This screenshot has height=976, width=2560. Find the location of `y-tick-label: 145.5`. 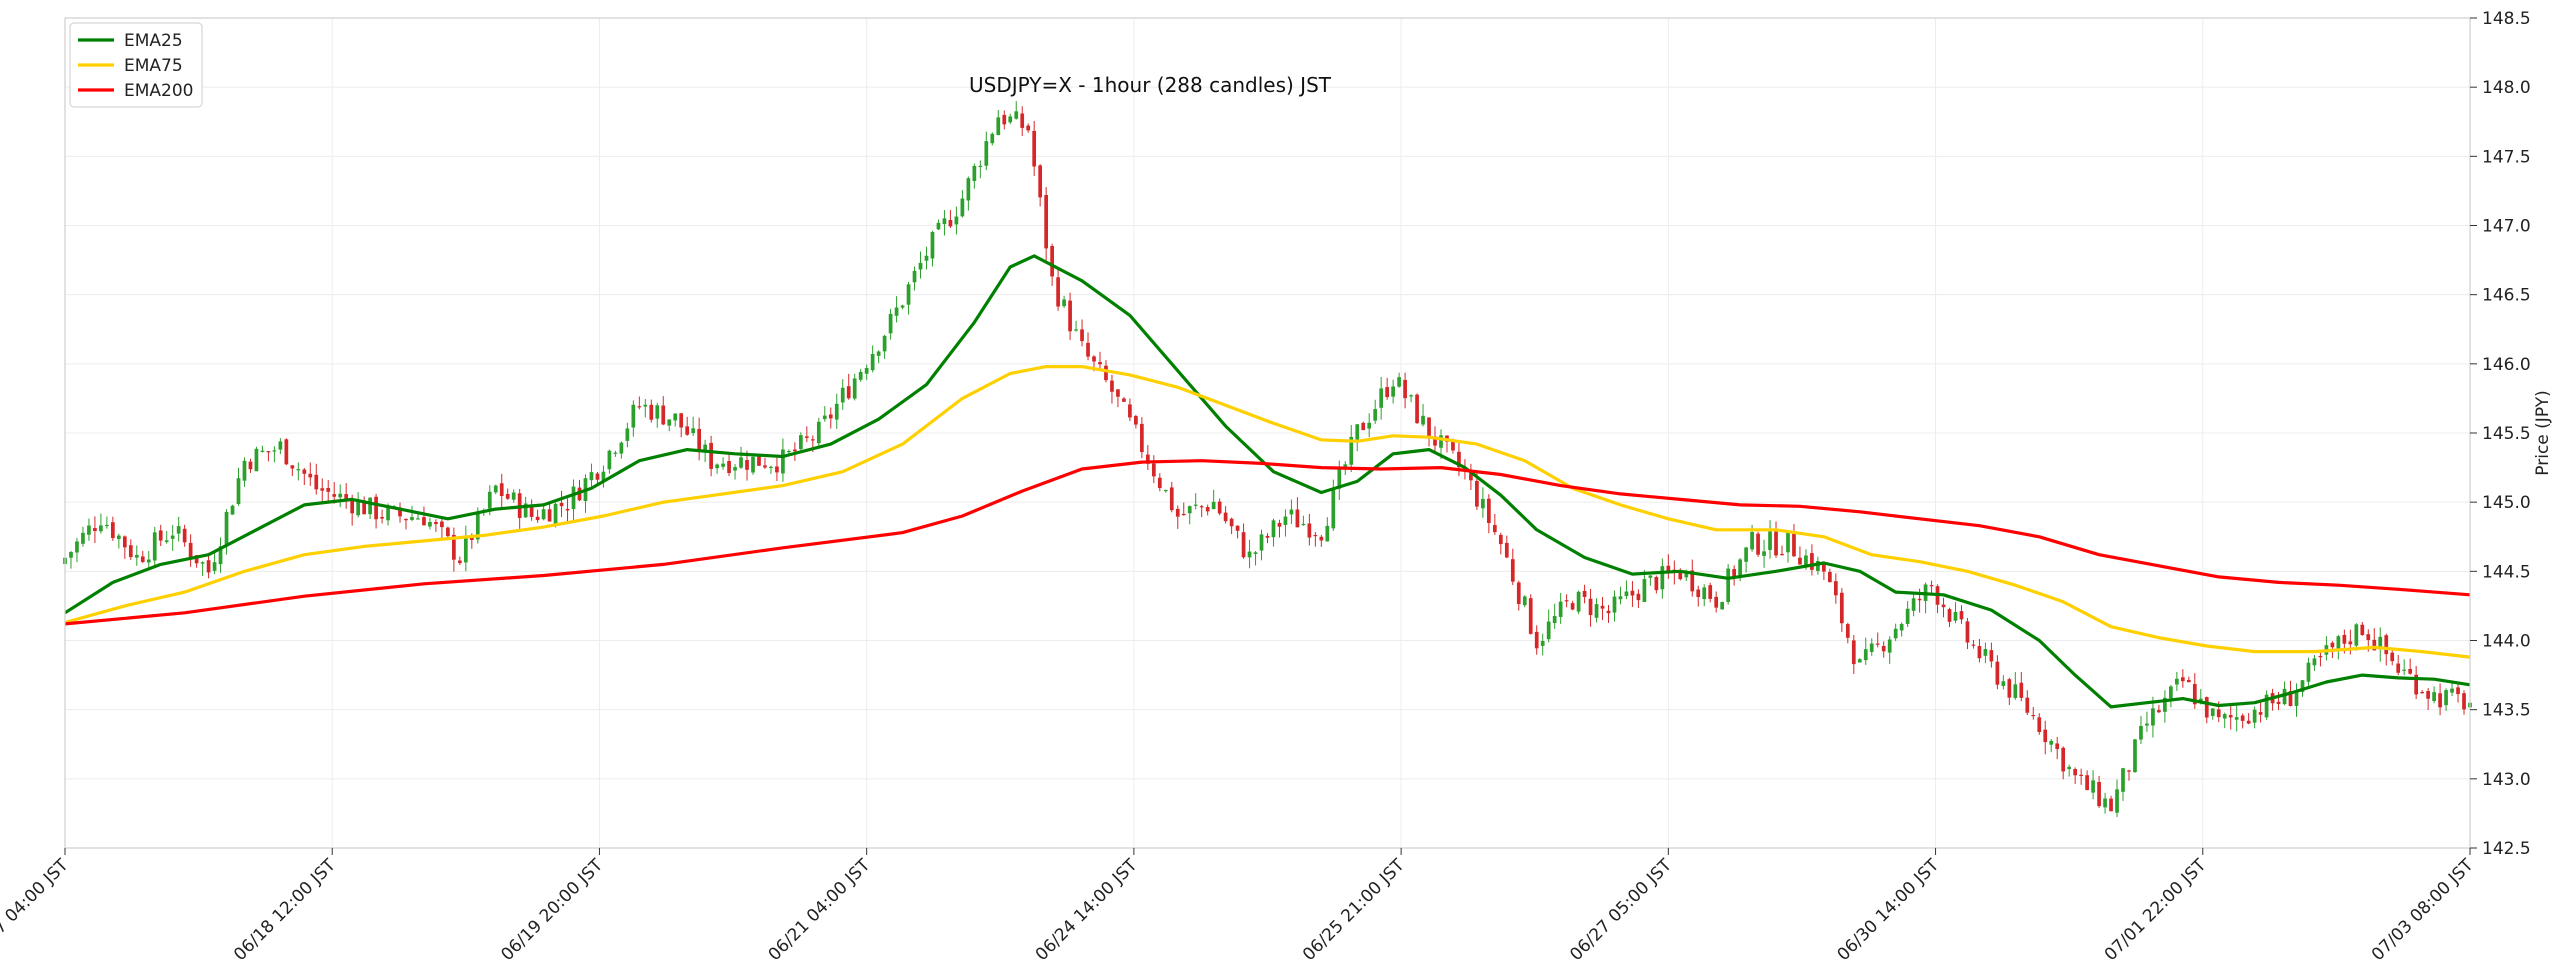

y-tick-label: 145.5 is located at coordinates (2506, 434).